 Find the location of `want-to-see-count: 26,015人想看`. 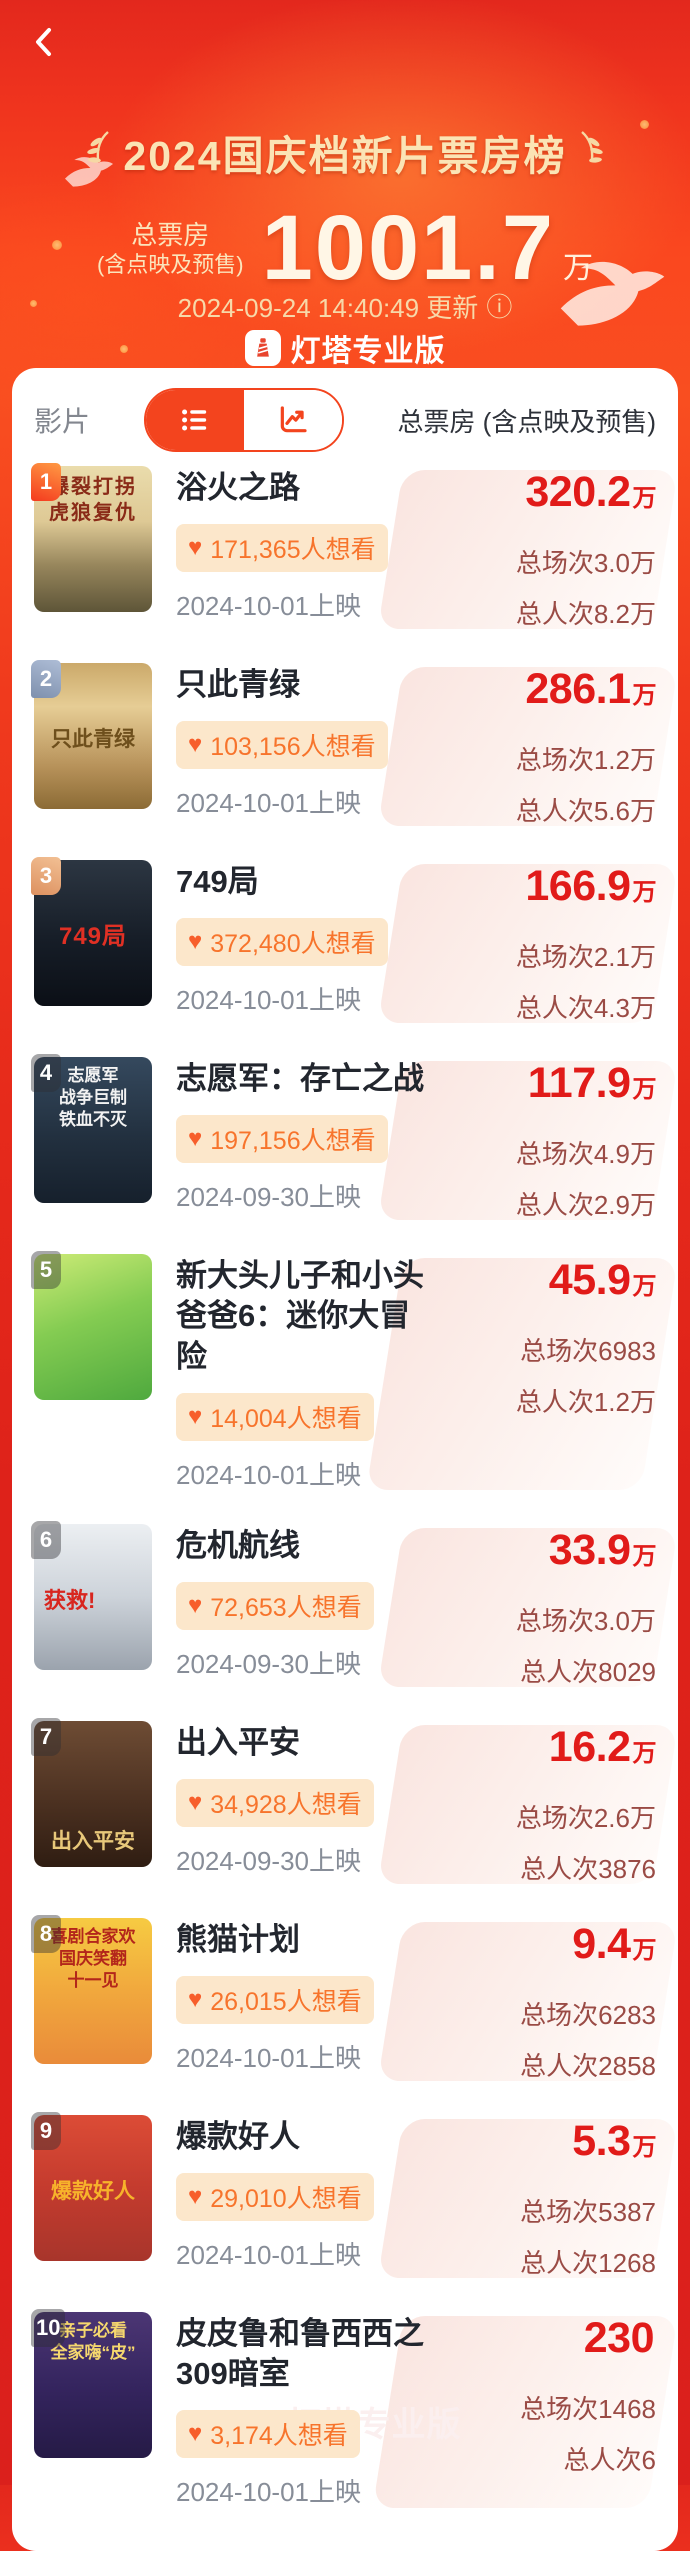

want-to-see-count: 26,015人想看 is located at coordinates (286, 2002).